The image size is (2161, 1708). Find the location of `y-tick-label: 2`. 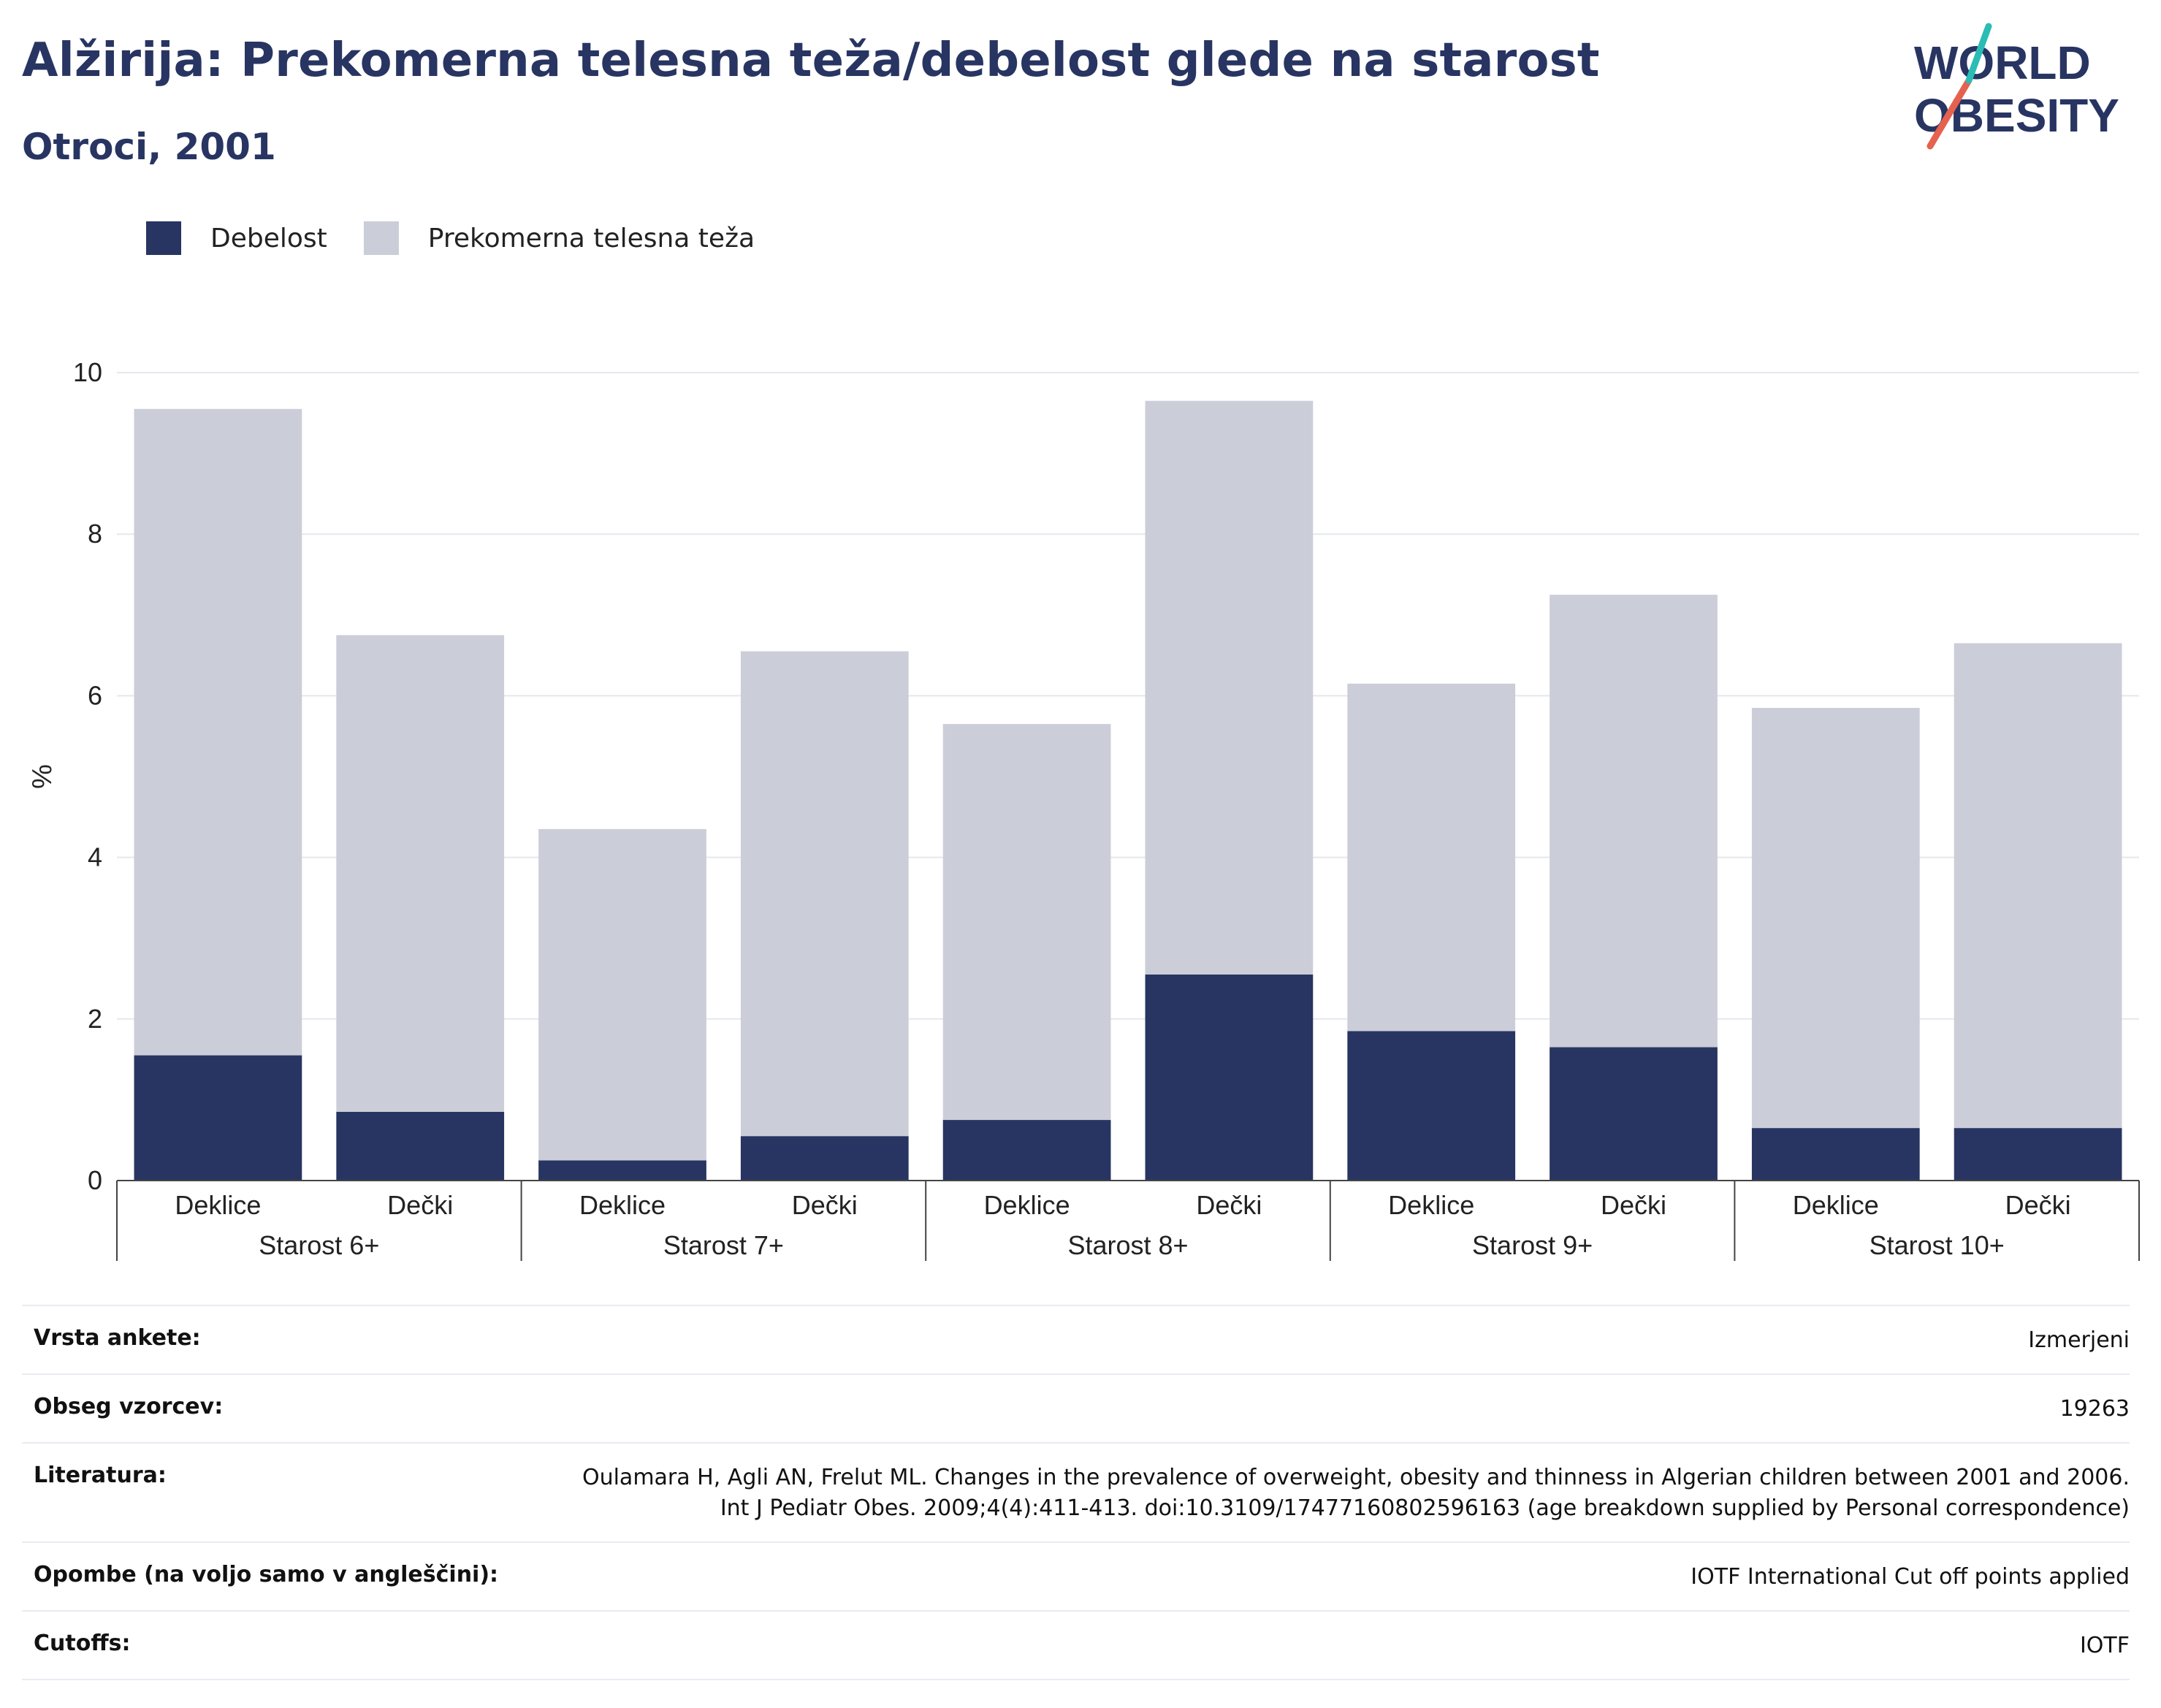

y-tick-label: 2 is located at coordinates (95, 1019).